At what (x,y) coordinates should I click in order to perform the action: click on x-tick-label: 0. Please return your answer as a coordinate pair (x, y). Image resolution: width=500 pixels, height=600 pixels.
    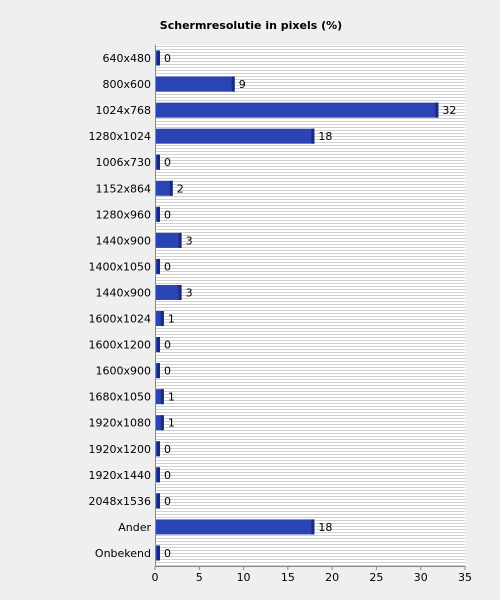
    Looking at the image, I should click on (155, 577).